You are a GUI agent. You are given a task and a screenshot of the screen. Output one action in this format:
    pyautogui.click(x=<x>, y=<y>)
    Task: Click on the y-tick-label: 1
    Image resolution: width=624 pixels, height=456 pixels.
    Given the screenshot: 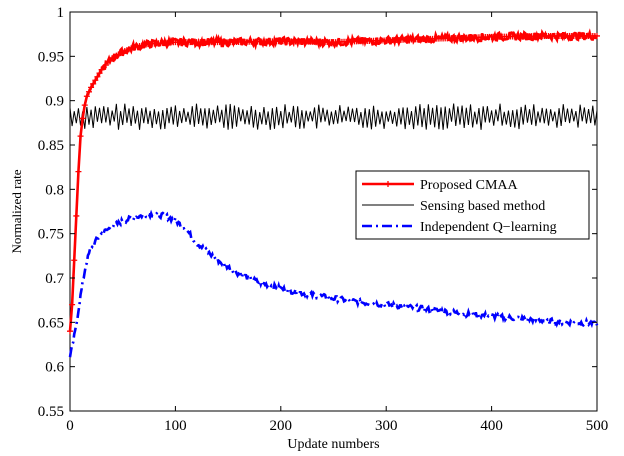 What is the action you would take?
    pyautogui.click(x=61, y=13)
    